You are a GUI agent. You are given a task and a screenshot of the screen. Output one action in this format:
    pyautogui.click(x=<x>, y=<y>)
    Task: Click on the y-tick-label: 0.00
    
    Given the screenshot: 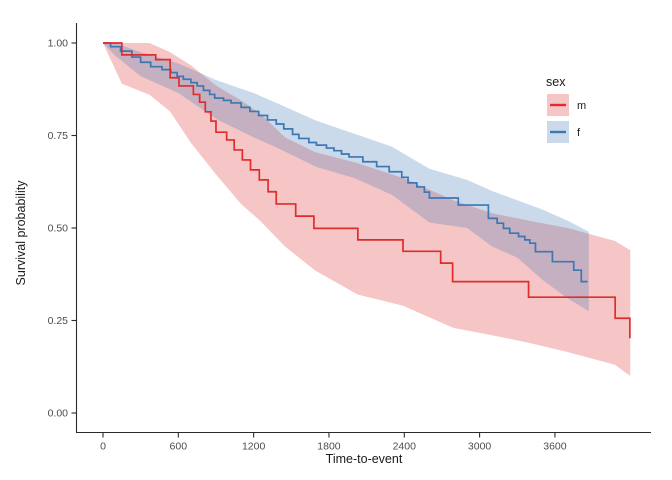 What is the action you would take?
    pyautogui.click(x=58, y=414)
    